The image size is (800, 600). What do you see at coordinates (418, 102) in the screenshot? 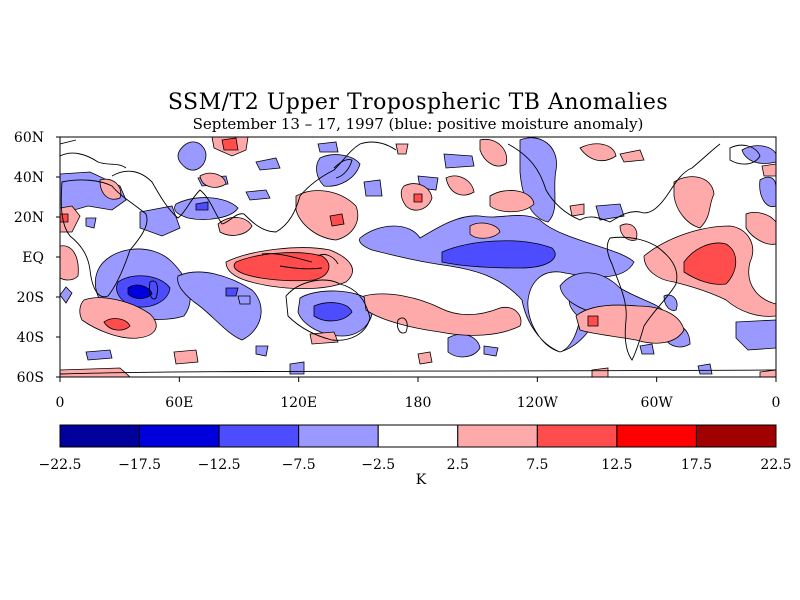
I see `map-title: SSM/T2 Upper Tropospheric TB Anomalies` at bounding box center [418, 102].